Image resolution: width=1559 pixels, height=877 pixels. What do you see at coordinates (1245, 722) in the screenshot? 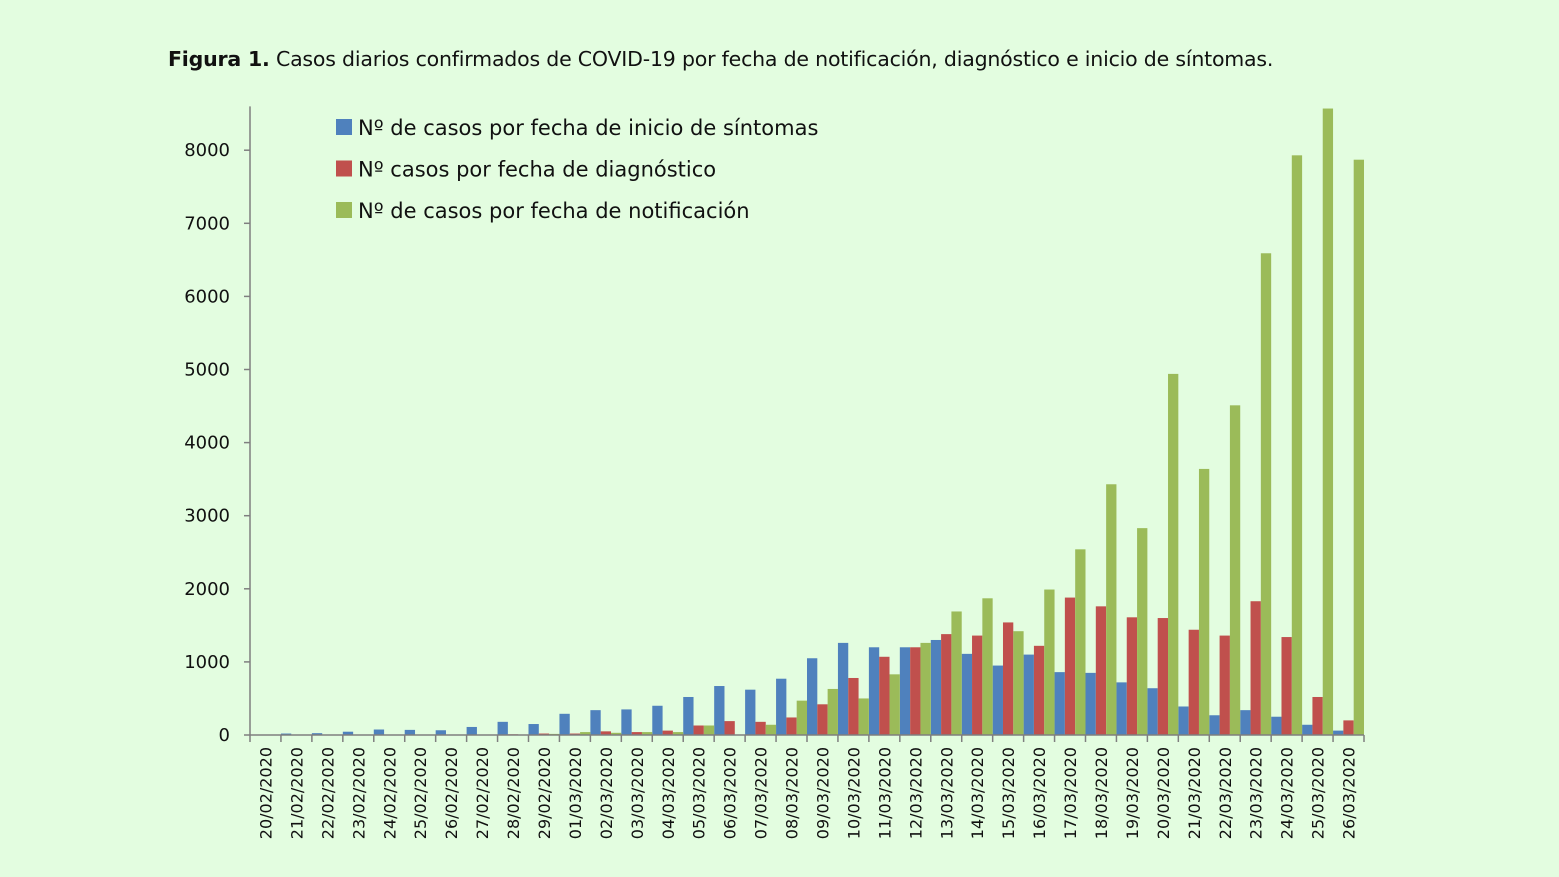
I see `bar-series-1-23/03/2020` at bounding box center [1245, 722].